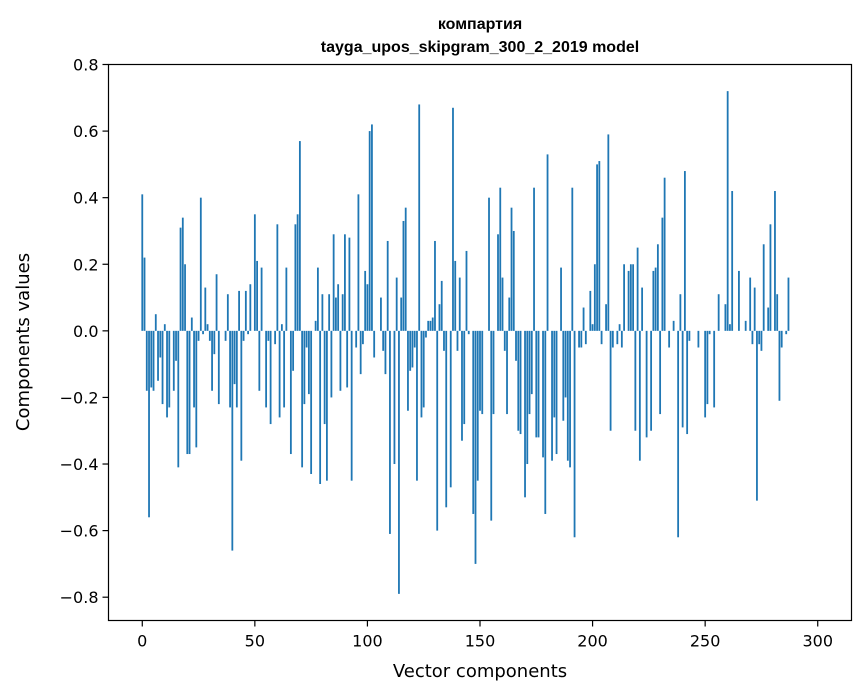  Describe the element at coordinates (79, 397) in the screenshot. I see `y-tick-label: −0.2` at that location.